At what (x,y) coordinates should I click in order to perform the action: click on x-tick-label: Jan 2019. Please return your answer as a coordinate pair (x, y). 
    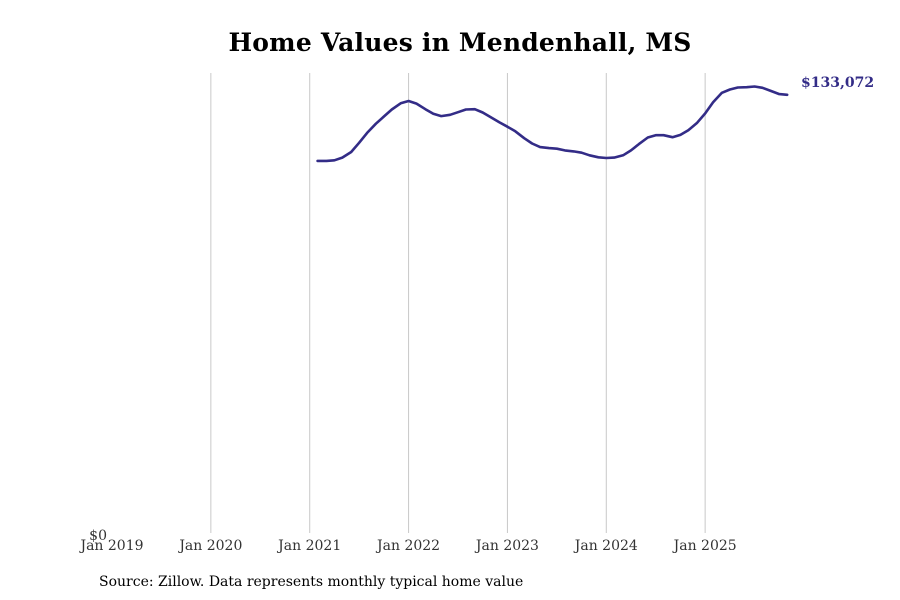
    Looking at the image, I should click on (110, 546).